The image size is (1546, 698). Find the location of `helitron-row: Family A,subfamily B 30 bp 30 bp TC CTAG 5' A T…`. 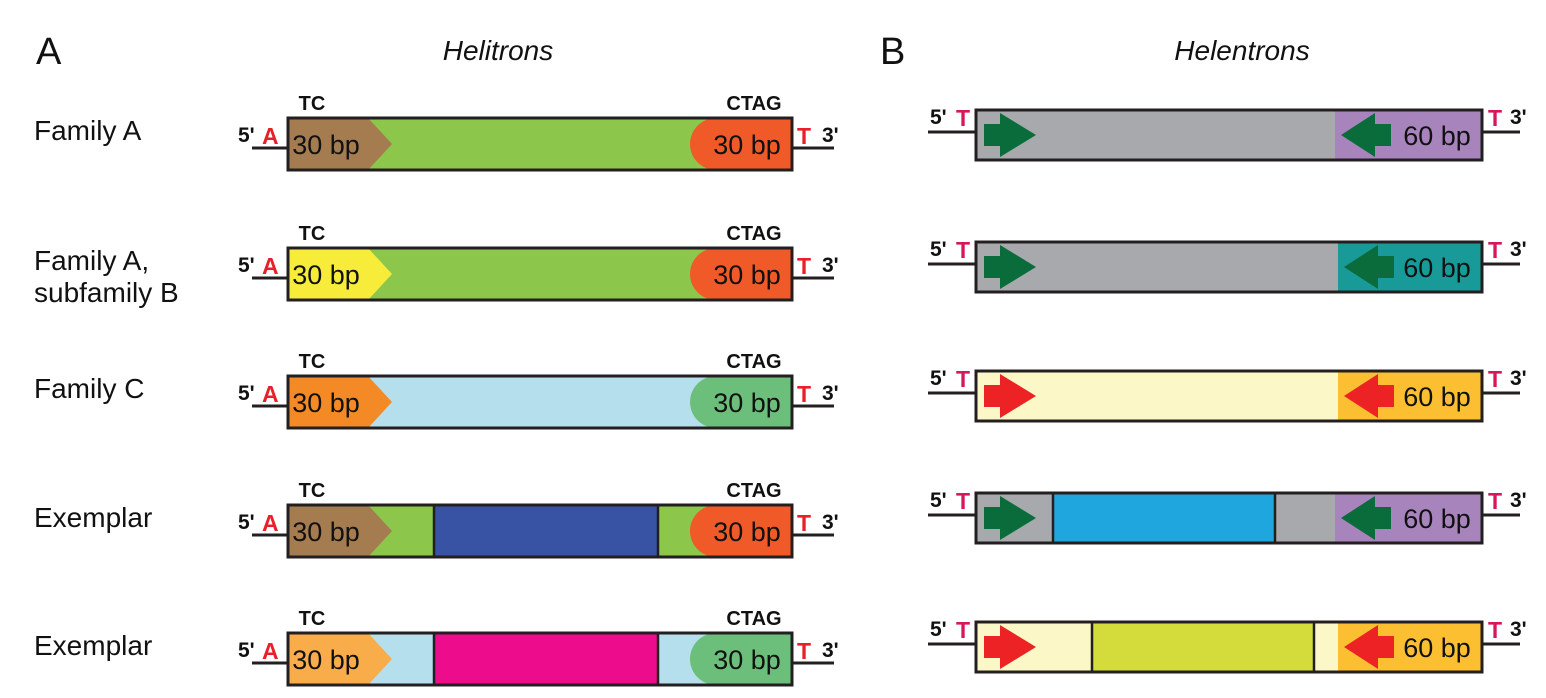

helitron-row: Family A,subfamily B 30 bp 30 bp TC CTAG 5' A T… is located at coordinates (436, 265).